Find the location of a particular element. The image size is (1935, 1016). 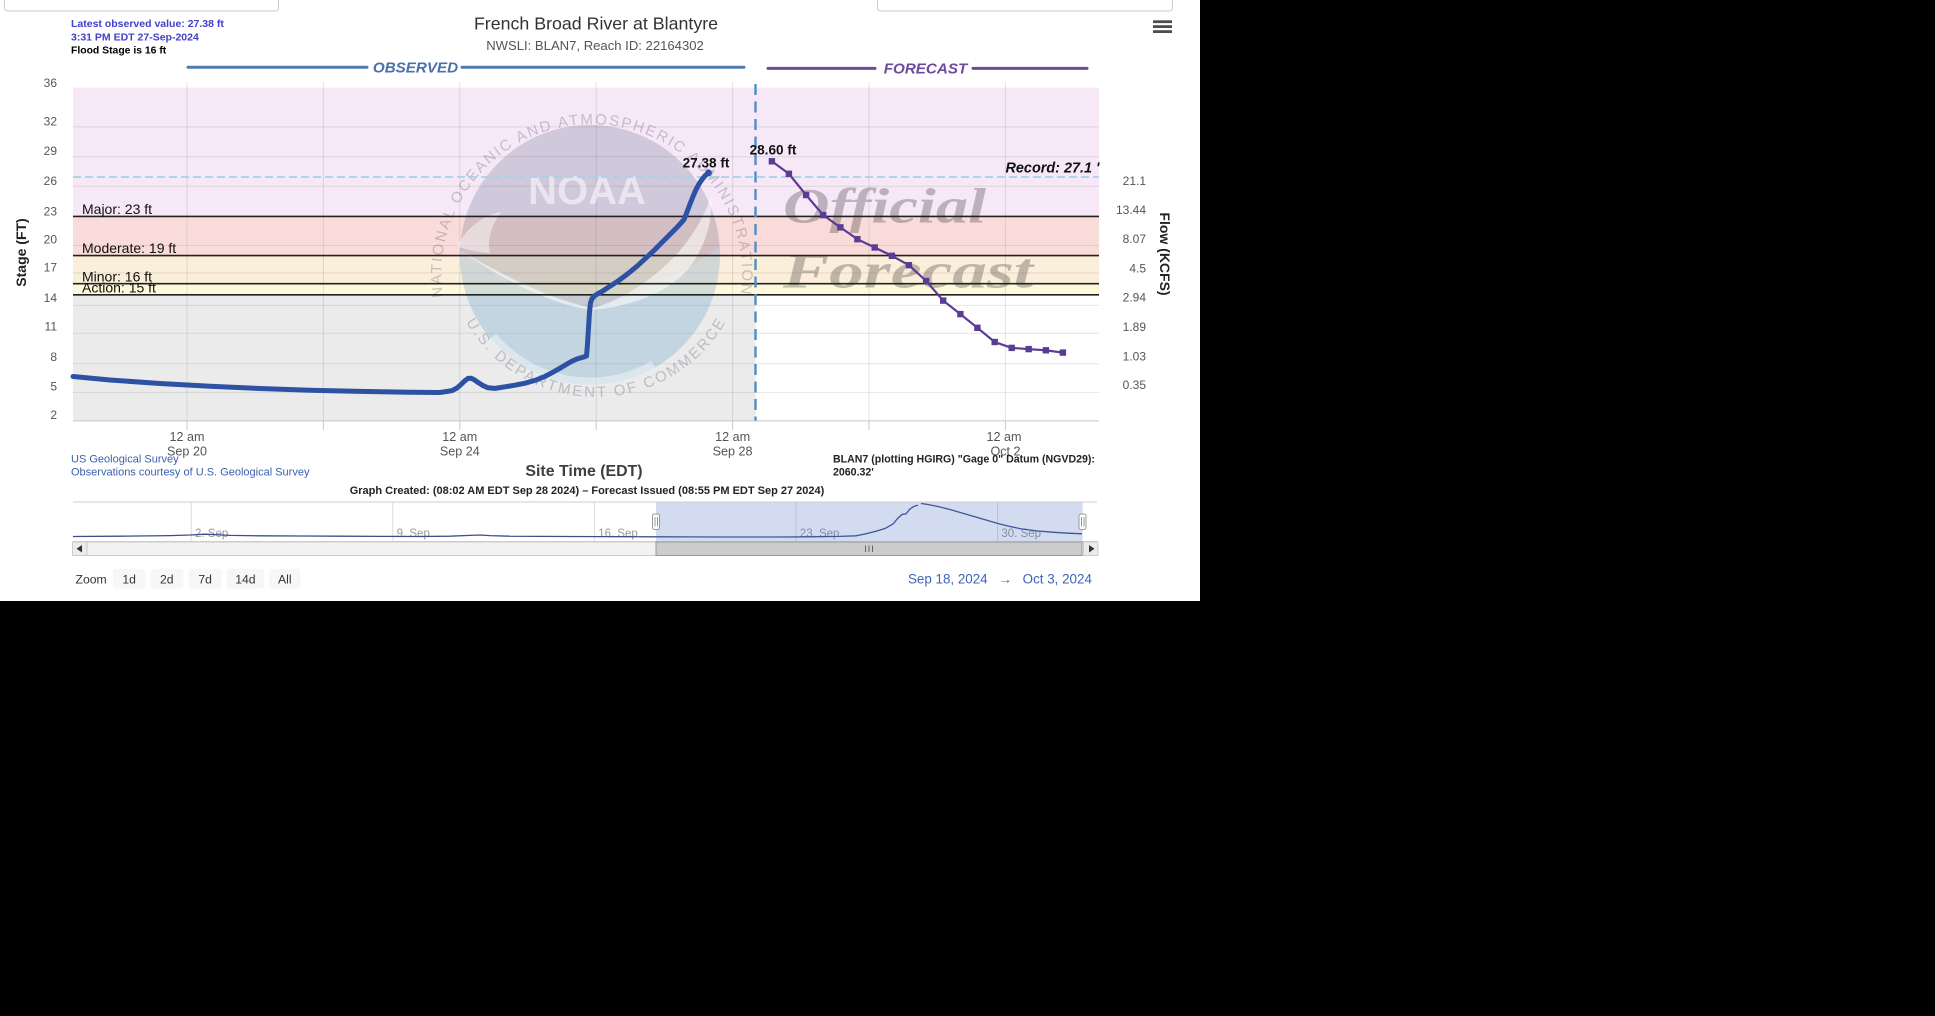

svg-text: Moderate: 19 ft is located at coordinates (129, 248).